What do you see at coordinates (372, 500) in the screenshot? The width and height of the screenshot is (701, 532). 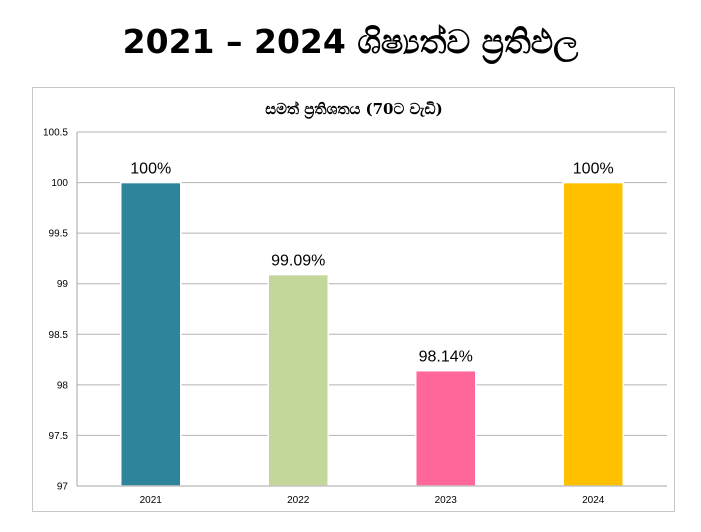 I see `x-axis-tick-labels: 2021 2022 2023 2024` at bounding box center [372, 500].